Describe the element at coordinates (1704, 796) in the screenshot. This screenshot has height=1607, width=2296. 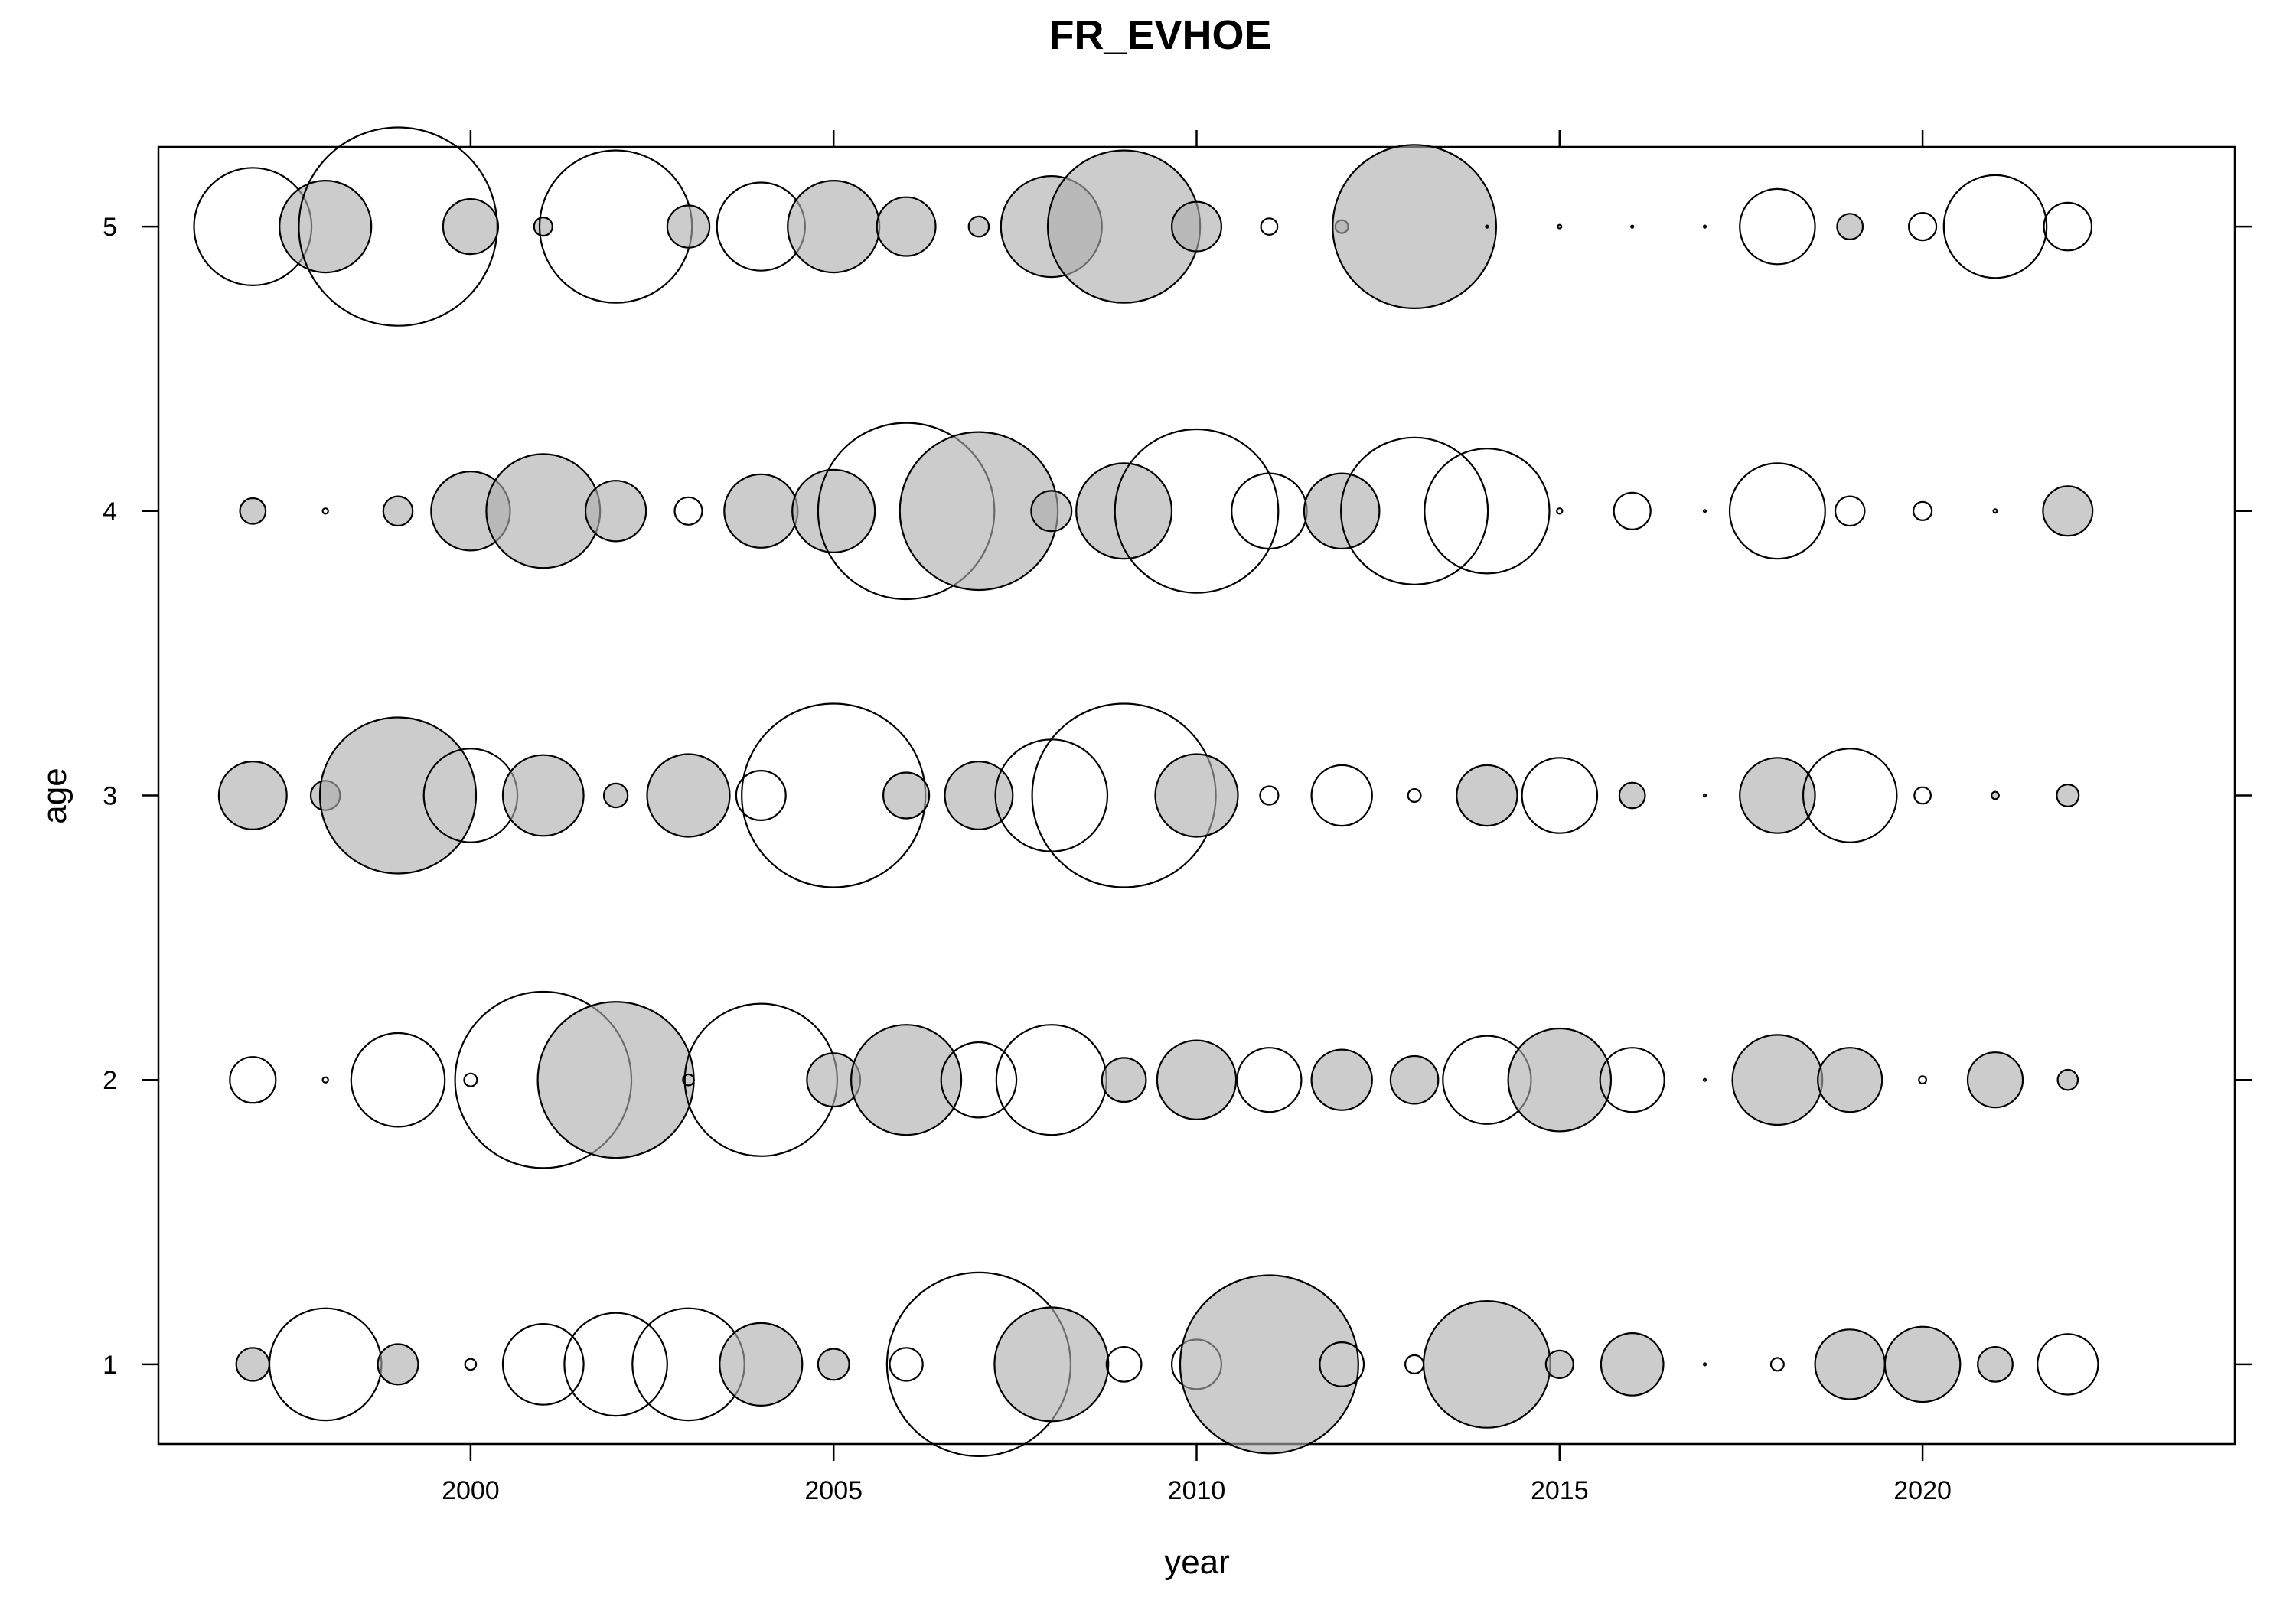
I see `bubble-age3-2017` at that location.